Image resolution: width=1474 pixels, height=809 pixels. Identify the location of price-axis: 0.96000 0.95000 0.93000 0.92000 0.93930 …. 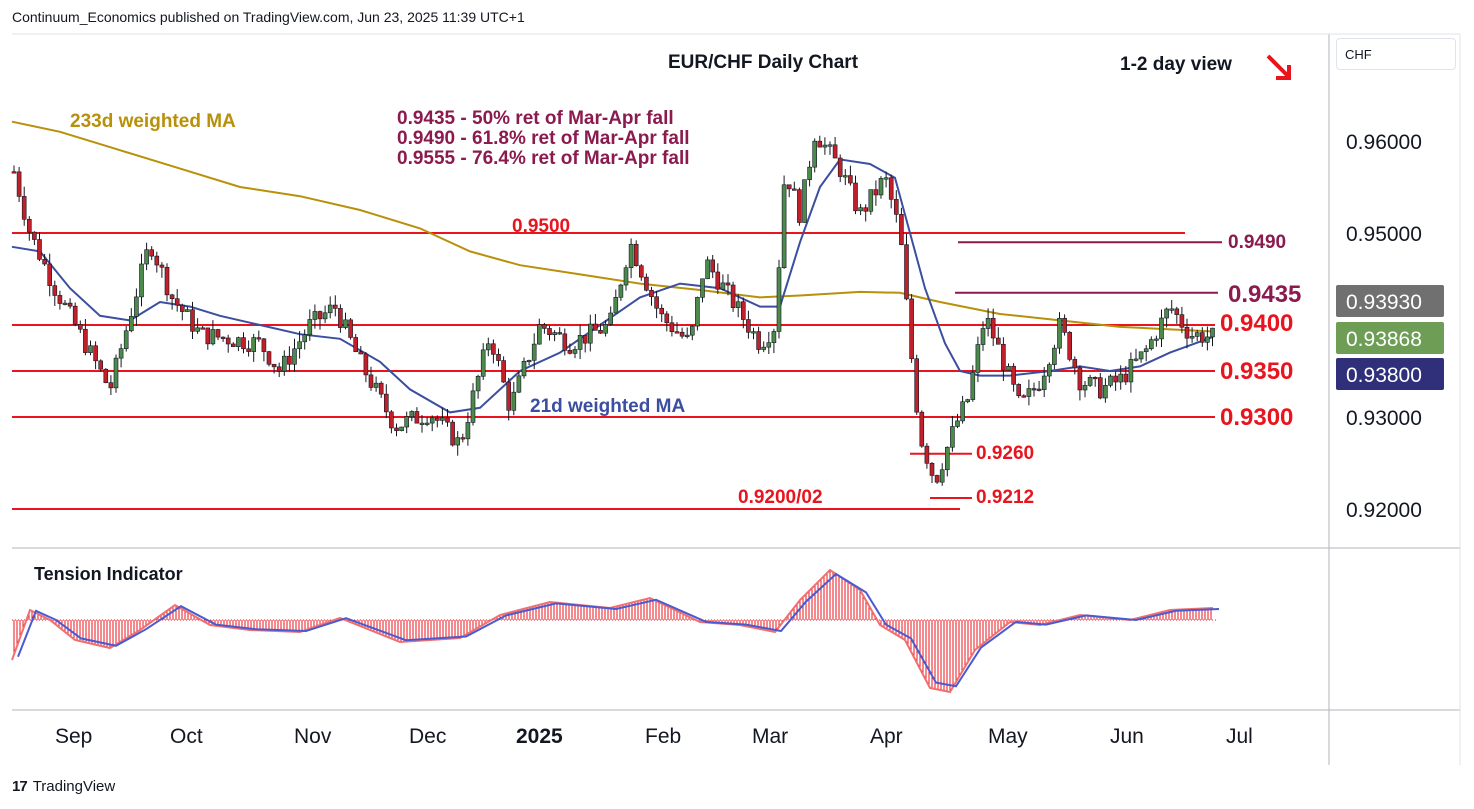
(1390, 326).